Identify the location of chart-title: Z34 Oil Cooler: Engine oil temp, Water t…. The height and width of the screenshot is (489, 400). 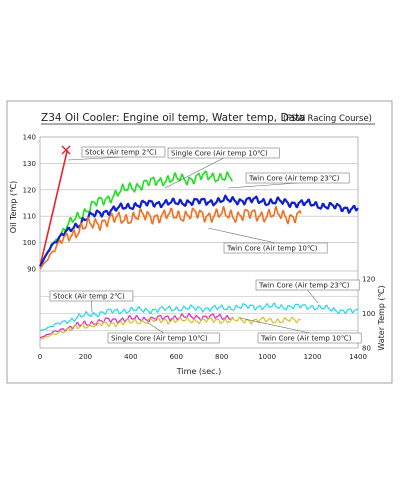
(173, 118).